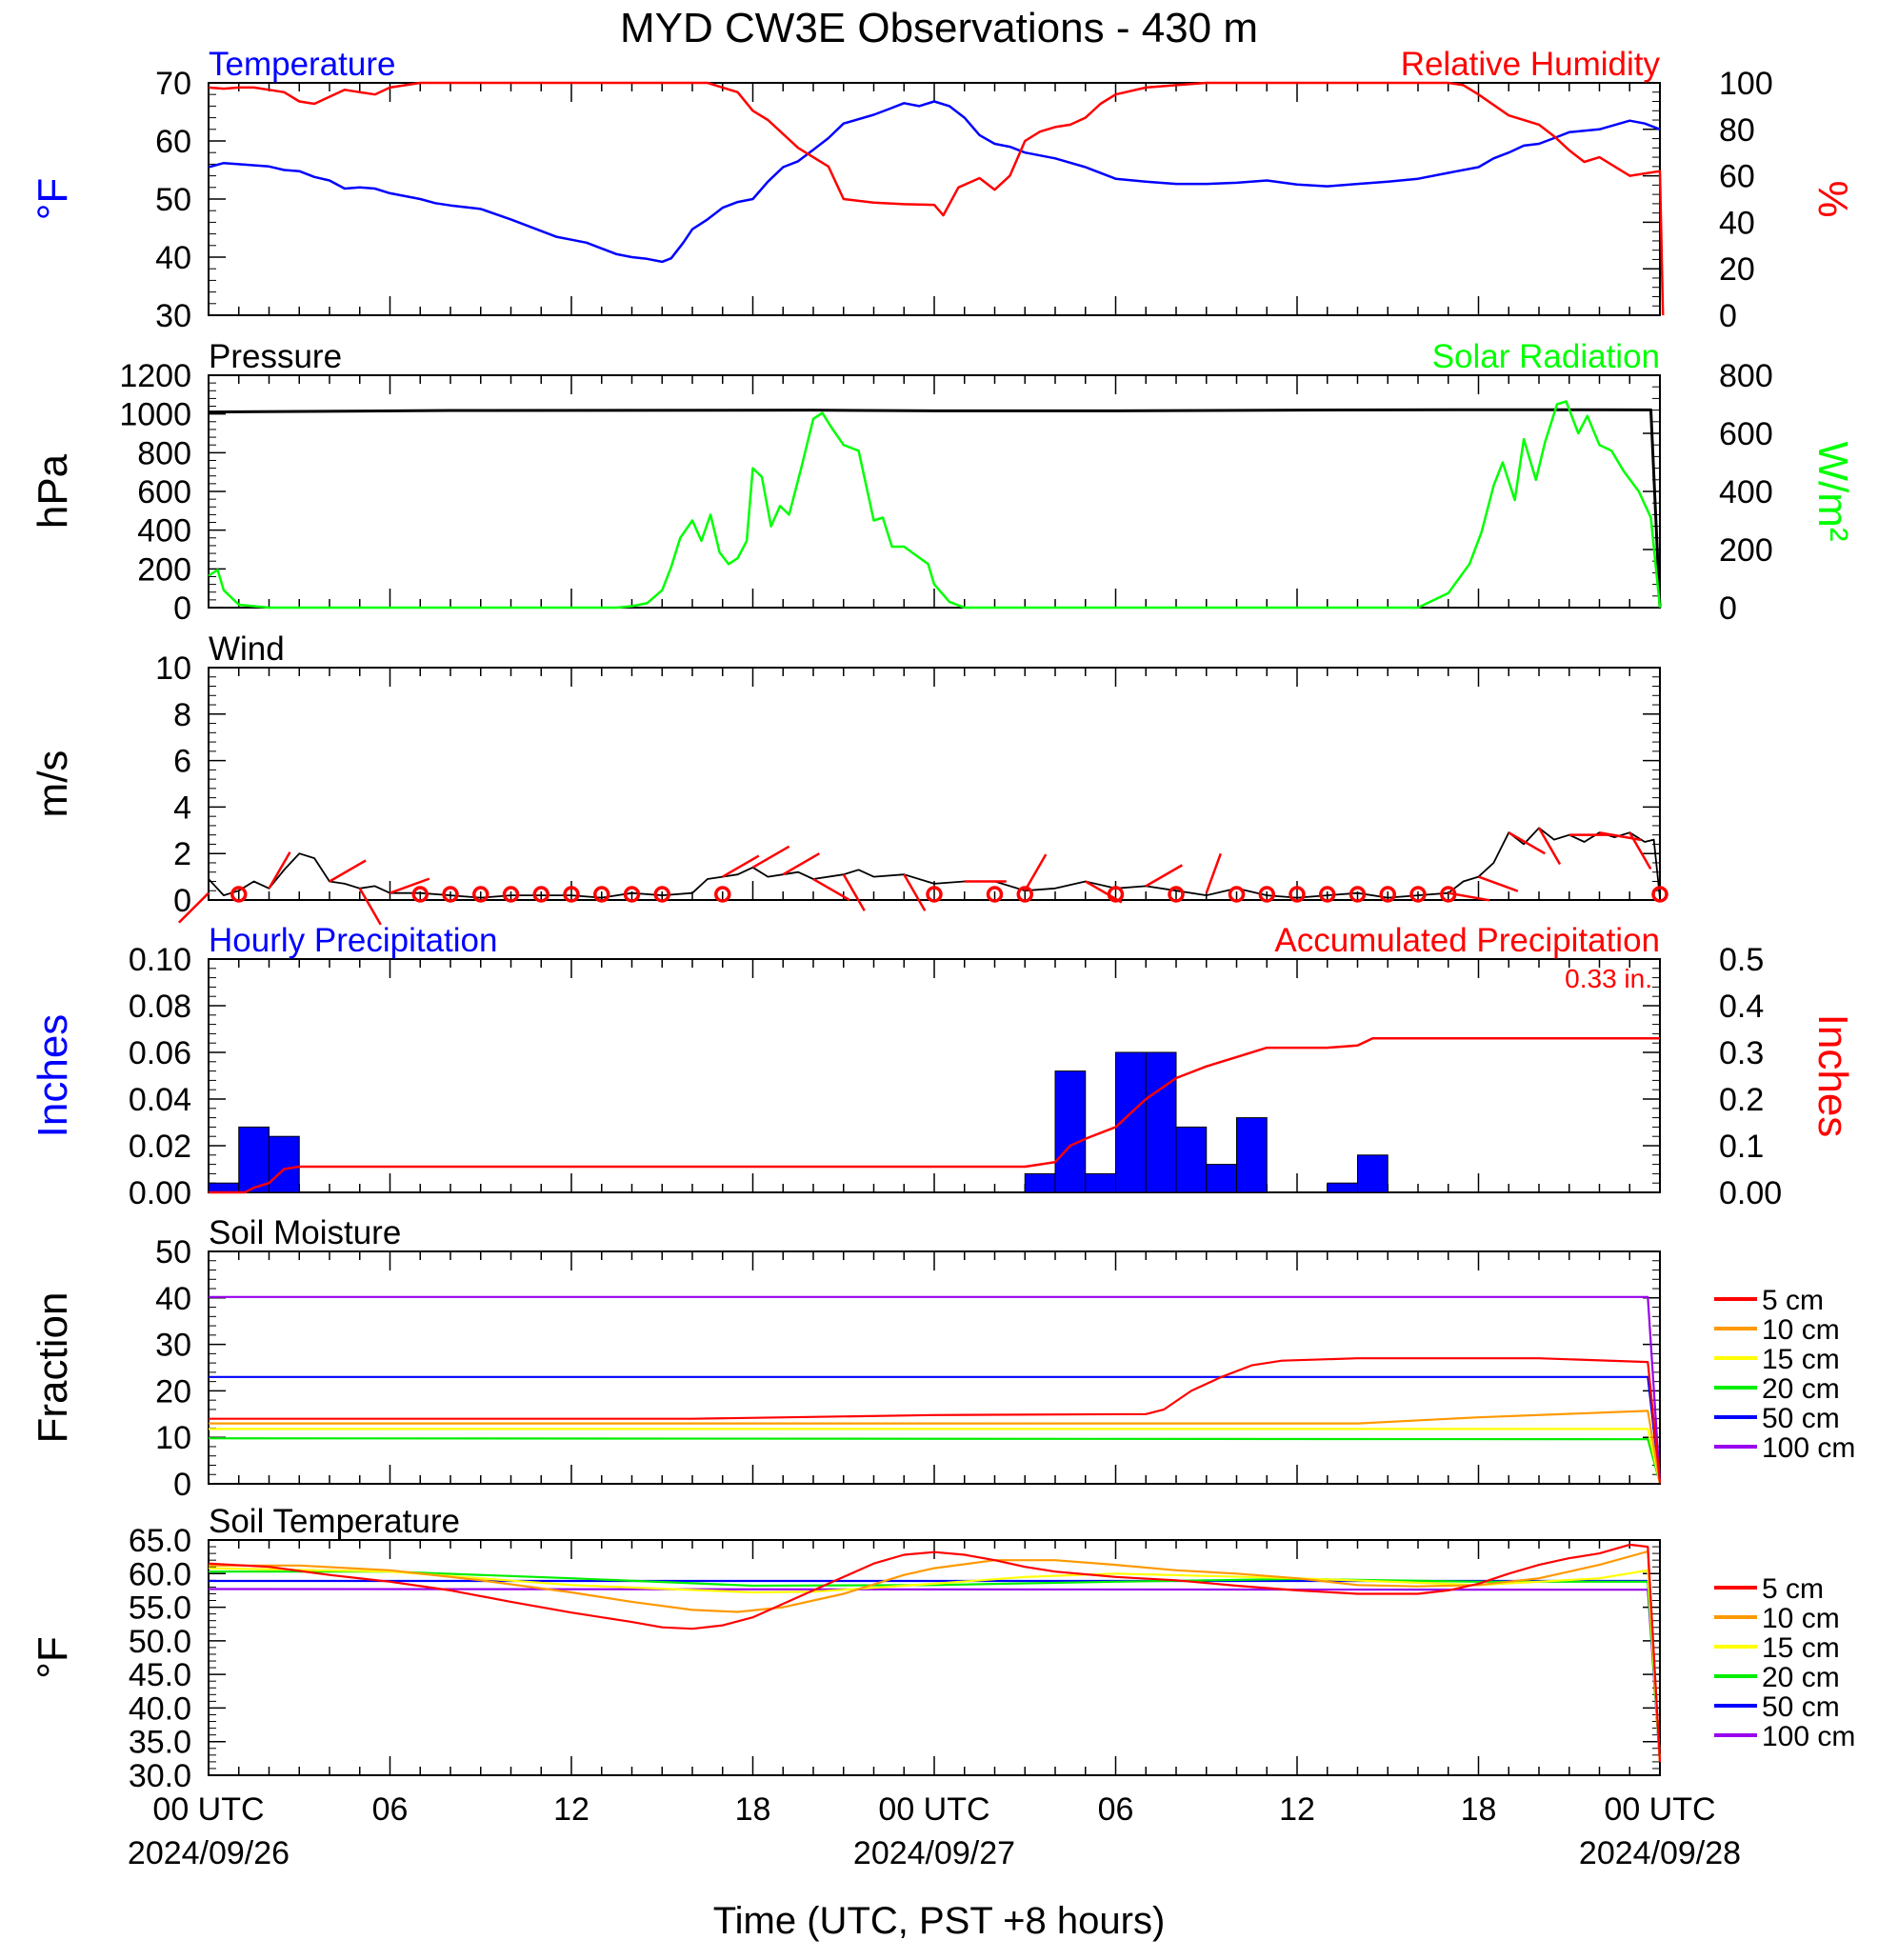 The height and width of the screenshot is (1960, 1878). I want to click on y-tick-label: 30, so click(173, 316).